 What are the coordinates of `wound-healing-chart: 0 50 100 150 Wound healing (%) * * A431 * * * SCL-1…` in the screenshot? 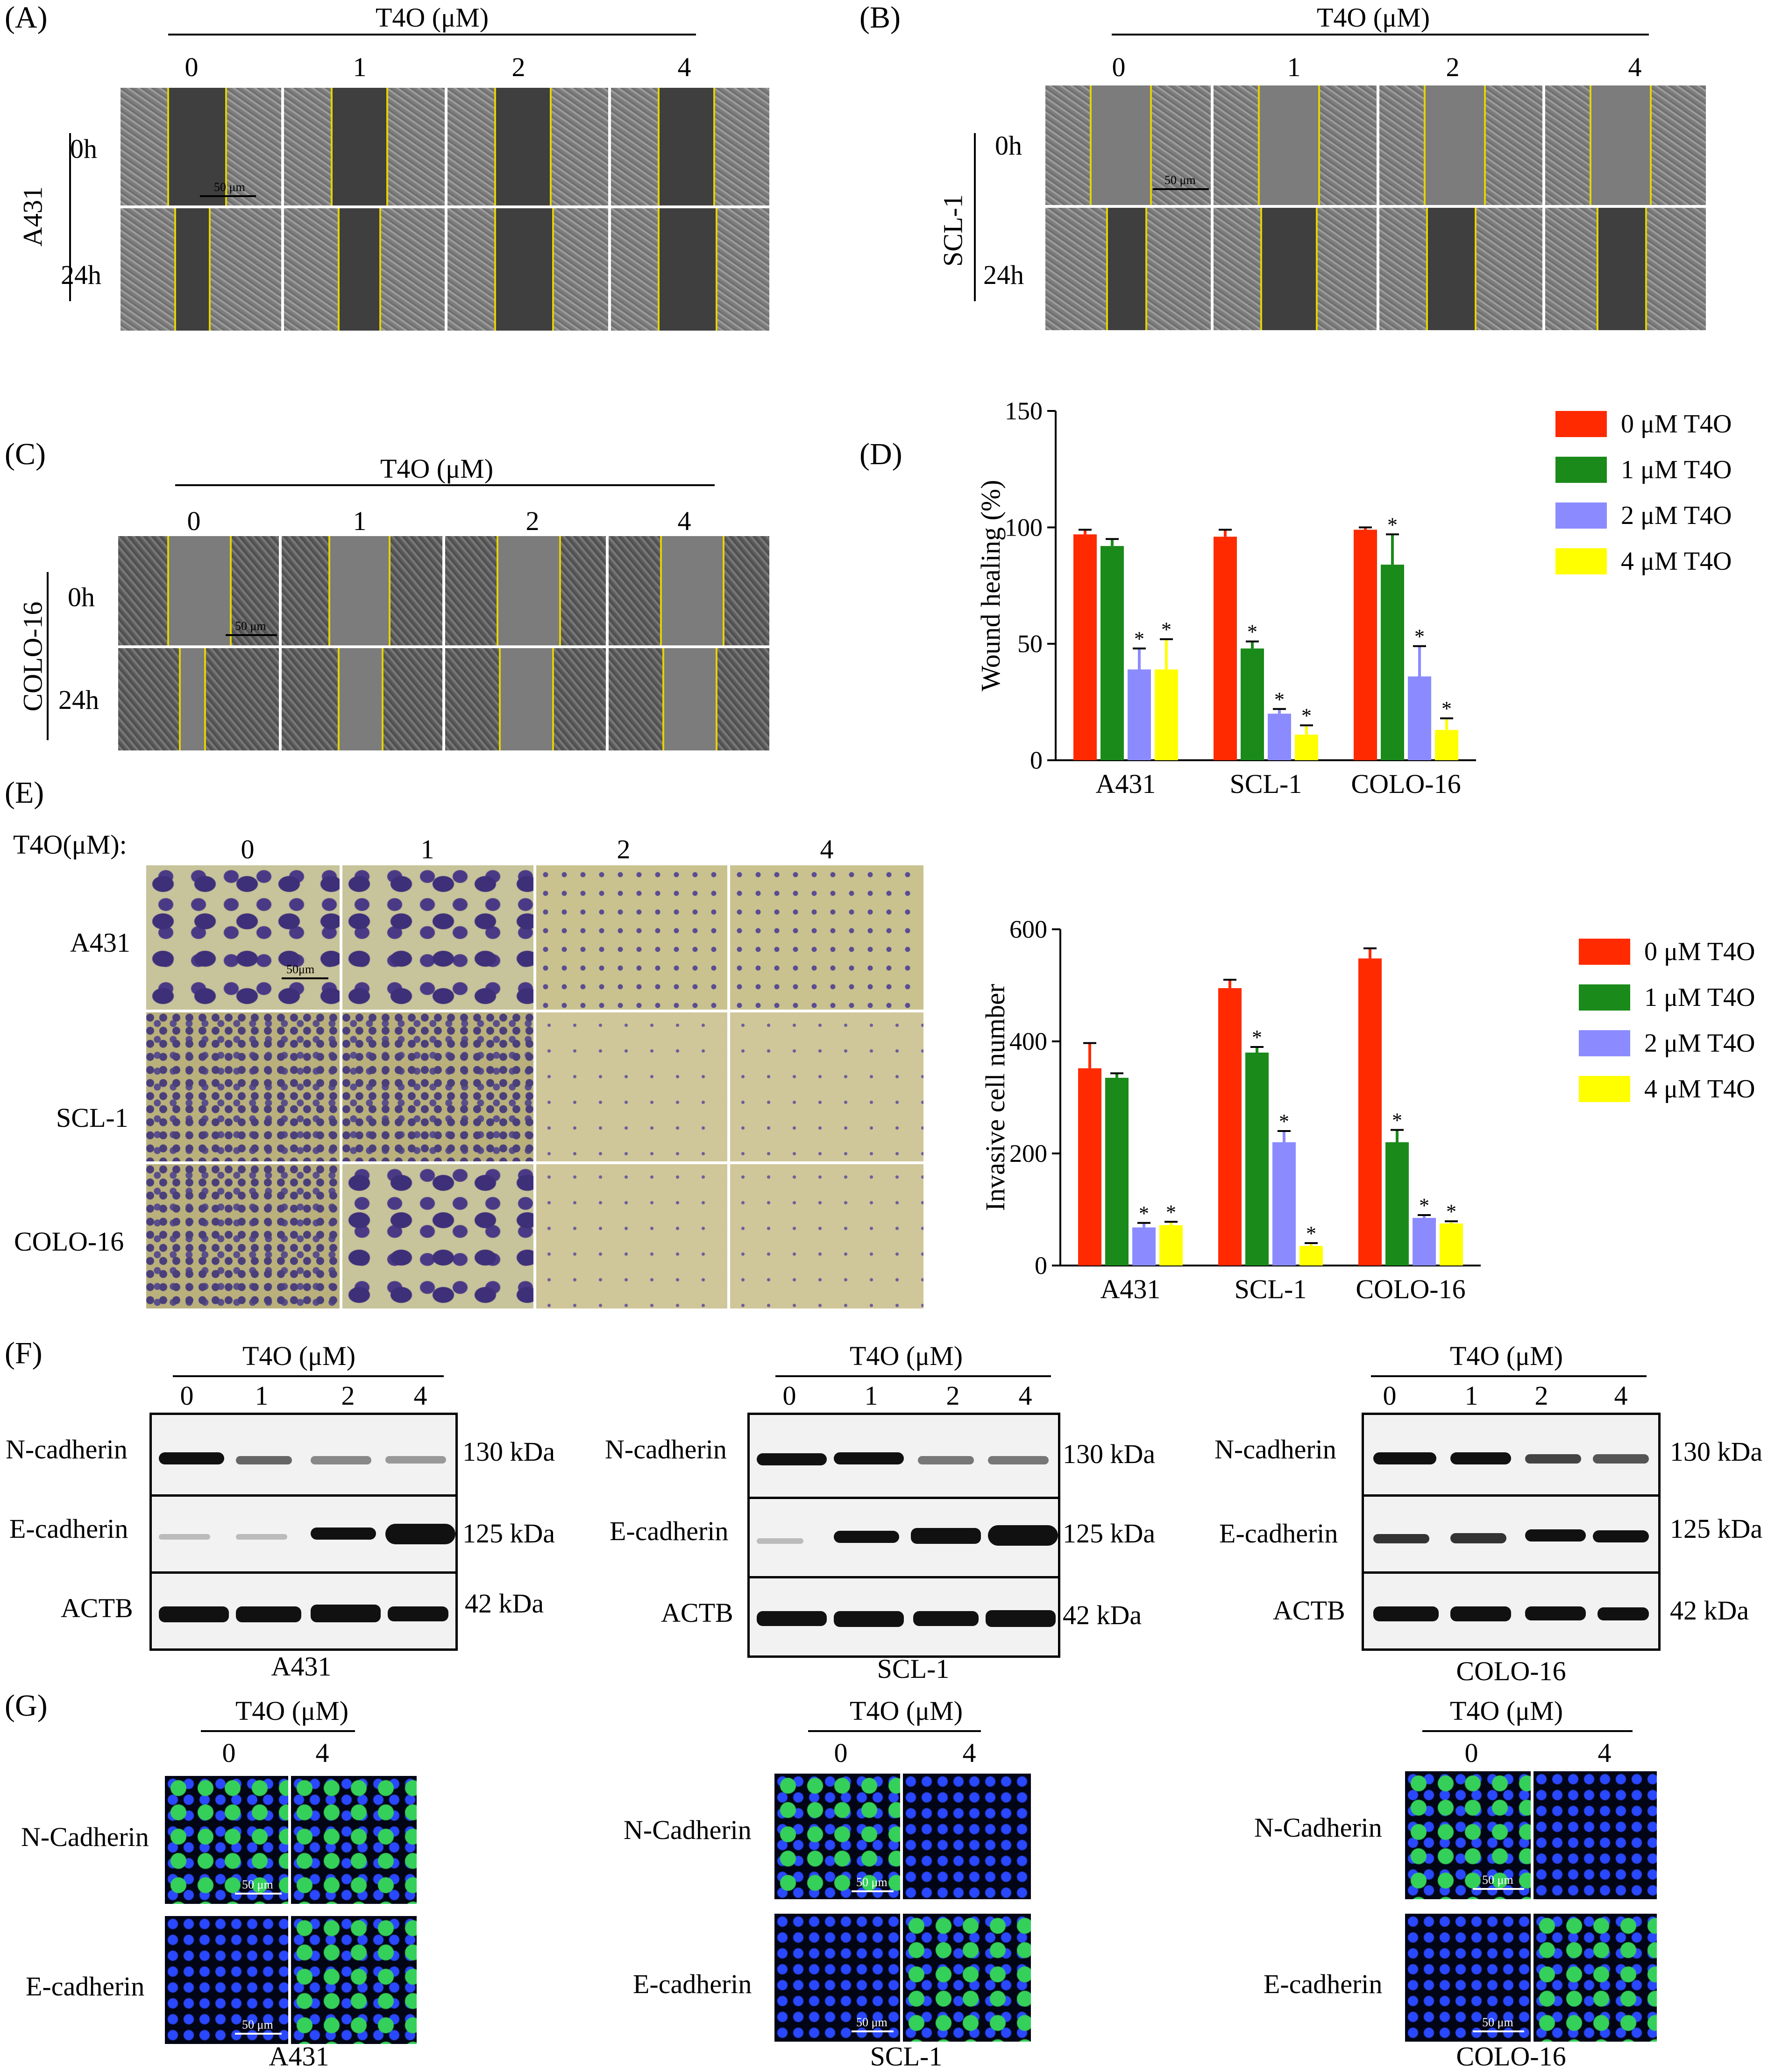 It's located at (1353, 598).